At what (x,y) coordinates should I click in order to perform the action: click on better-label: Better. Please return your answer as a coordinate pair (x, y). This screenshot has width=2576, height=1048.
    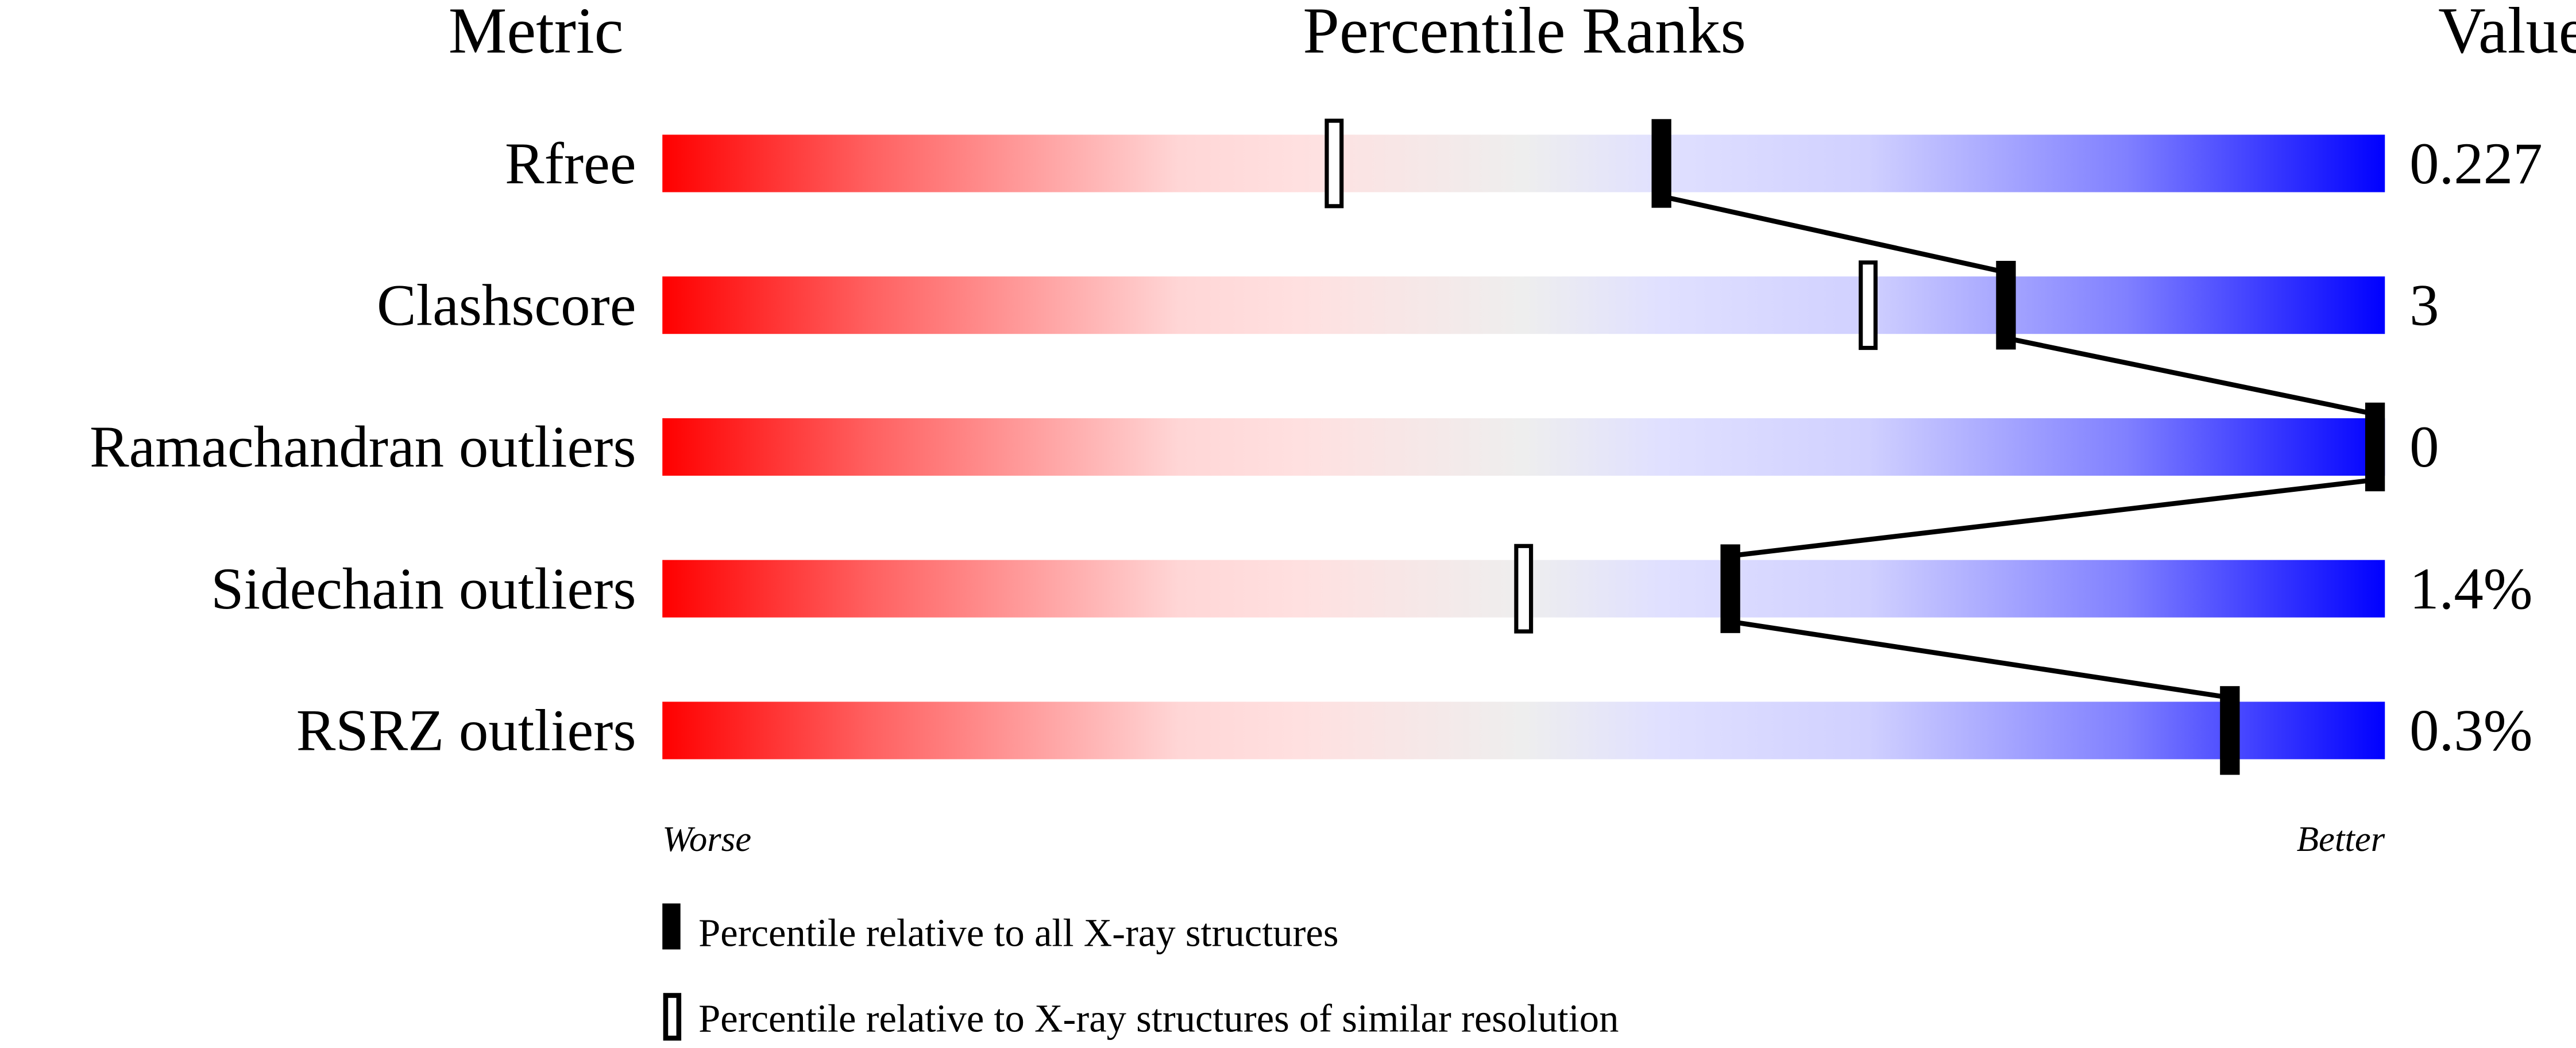
    Looking at the image, I should click on (2341, 839).